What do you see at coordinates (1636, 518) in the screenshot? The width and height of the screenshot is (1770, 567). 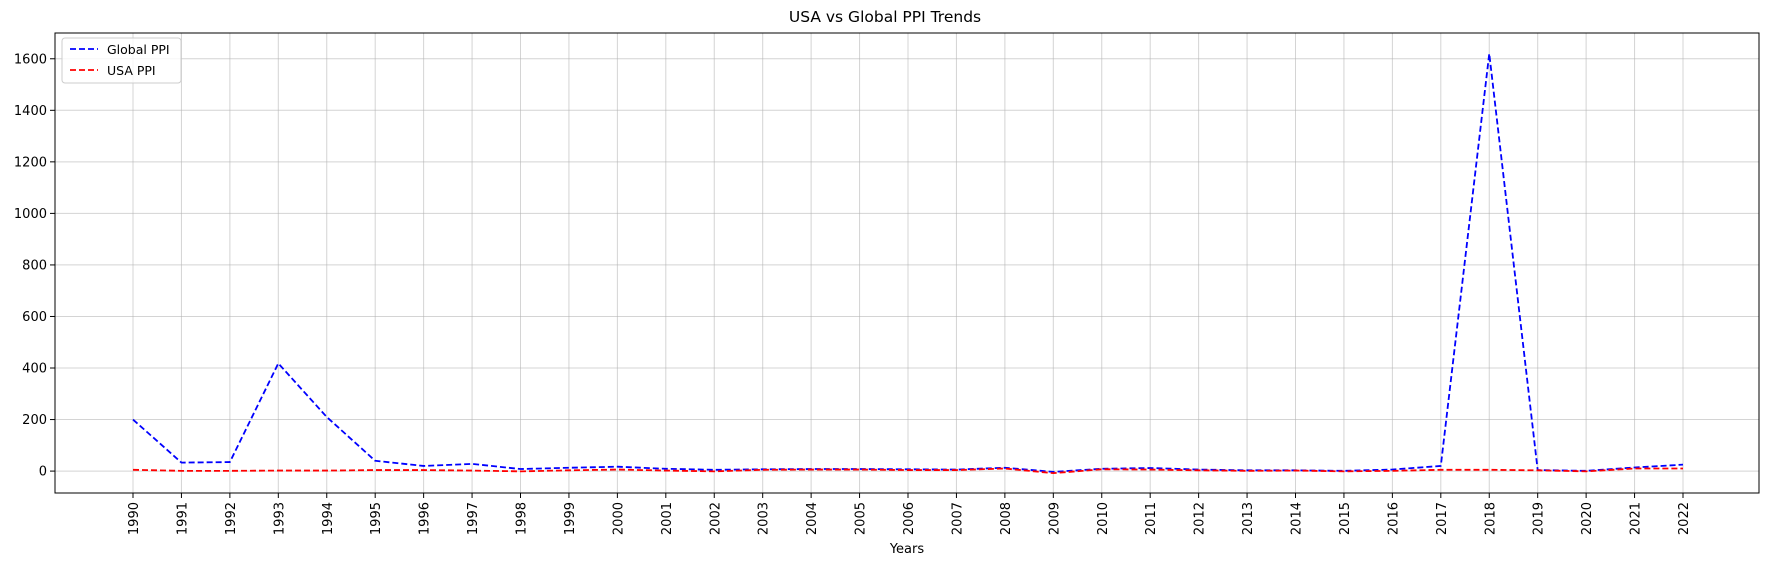 I see `x-tick-label: 2021` at bounding box center [1636, 518].